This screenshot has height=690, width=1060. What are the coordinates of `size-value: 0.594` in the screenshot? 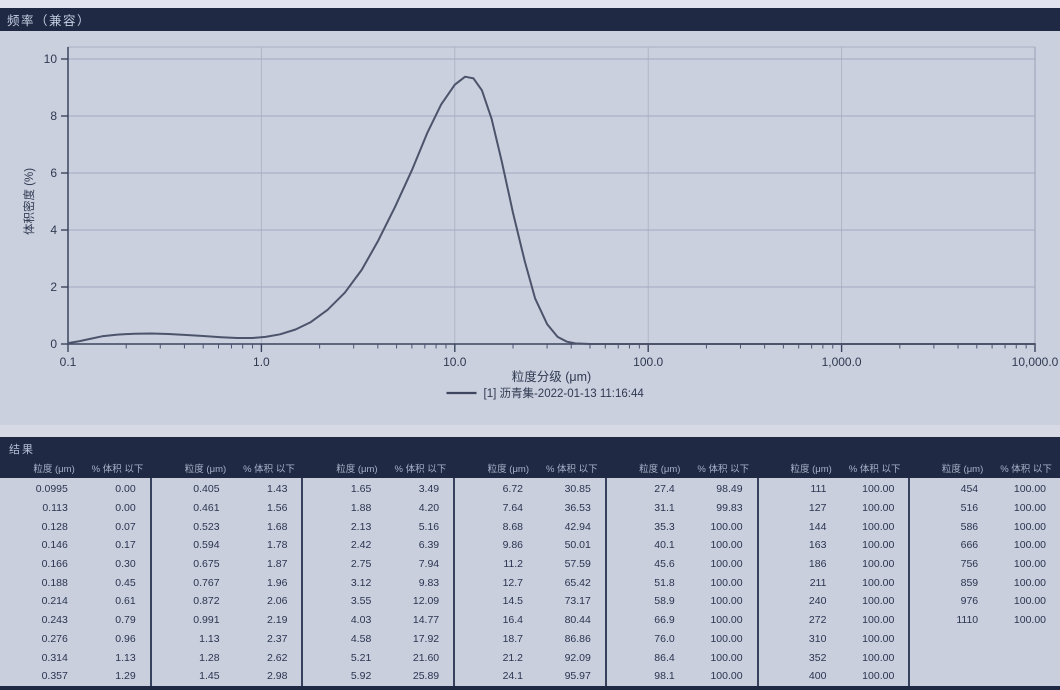 It's located at (206, 545).